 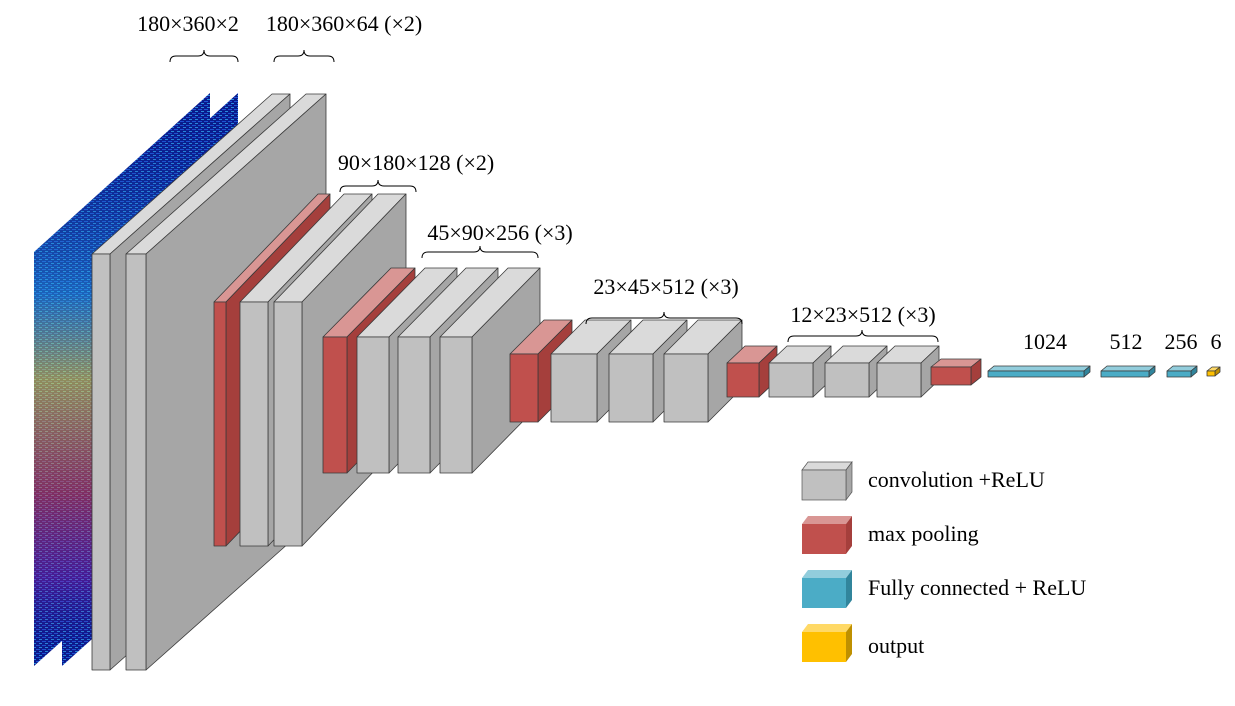 I want to click on legend-pool-side, so click(x=849, y=535).